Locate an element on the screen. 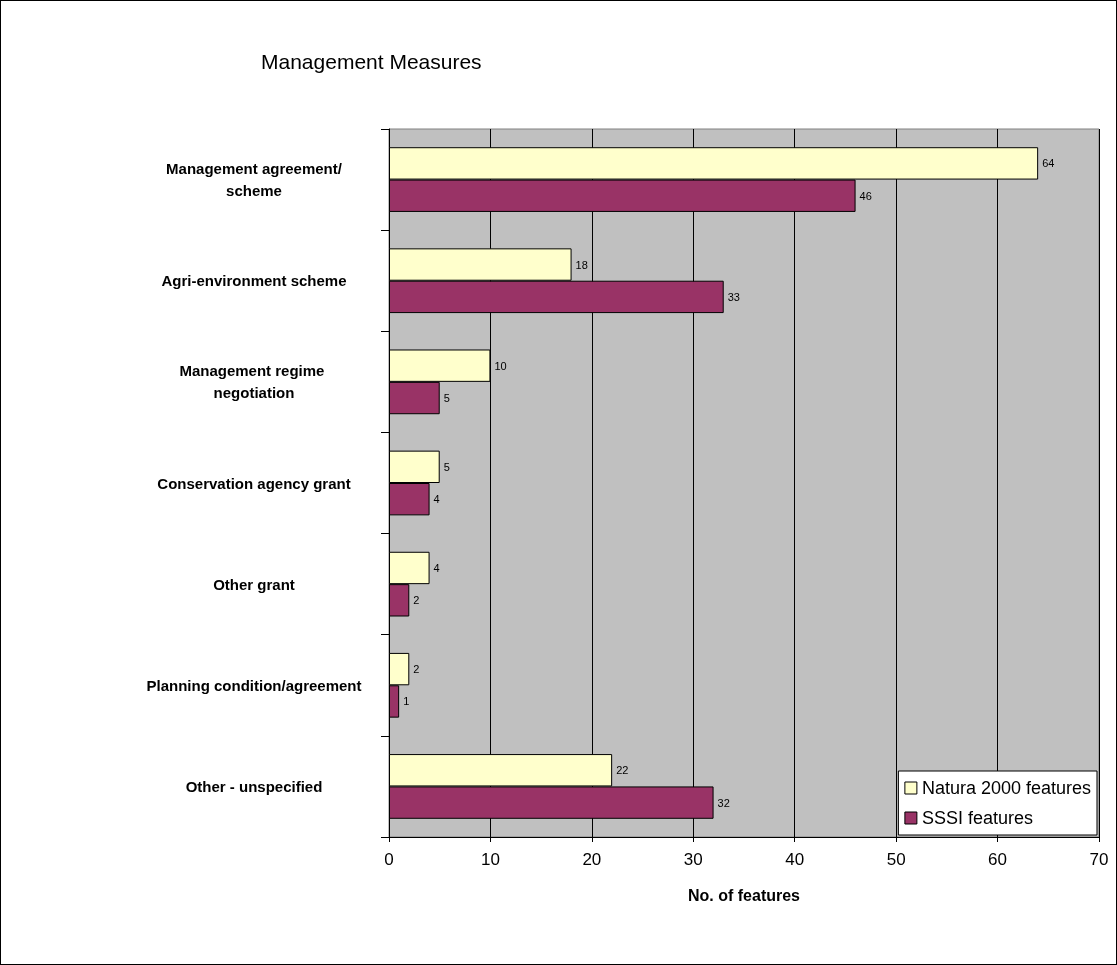 The image size is (1117, 965). y-tick-label: Planning condition/agreement is located at coordinates (254, 685).